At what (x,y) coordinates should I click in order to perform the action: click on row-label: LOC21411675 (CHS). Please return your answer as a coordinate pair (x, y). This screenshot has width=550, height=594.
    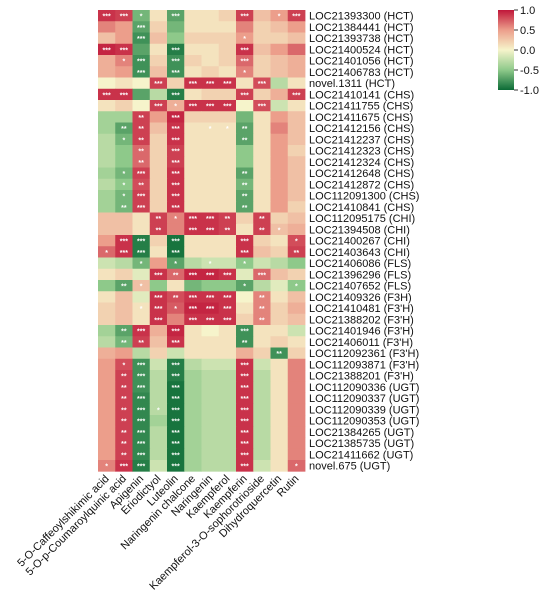
    Looking at the image, I should click on (361, 118).